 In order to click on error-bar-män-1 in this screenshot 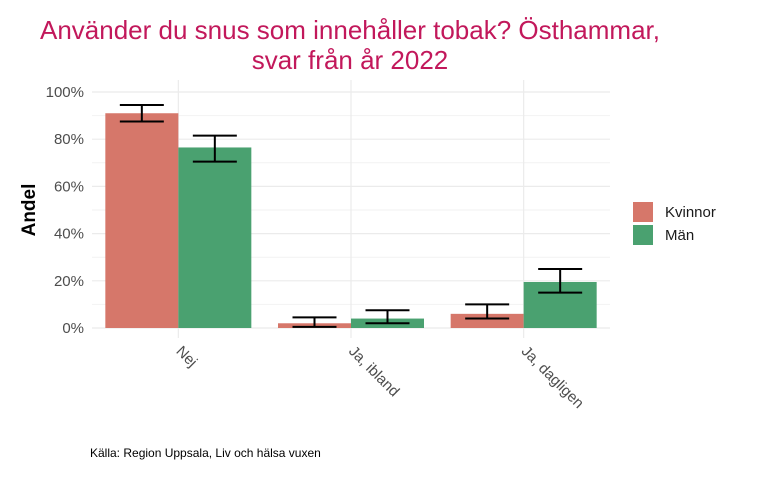, I will do `click(214, 148)`.